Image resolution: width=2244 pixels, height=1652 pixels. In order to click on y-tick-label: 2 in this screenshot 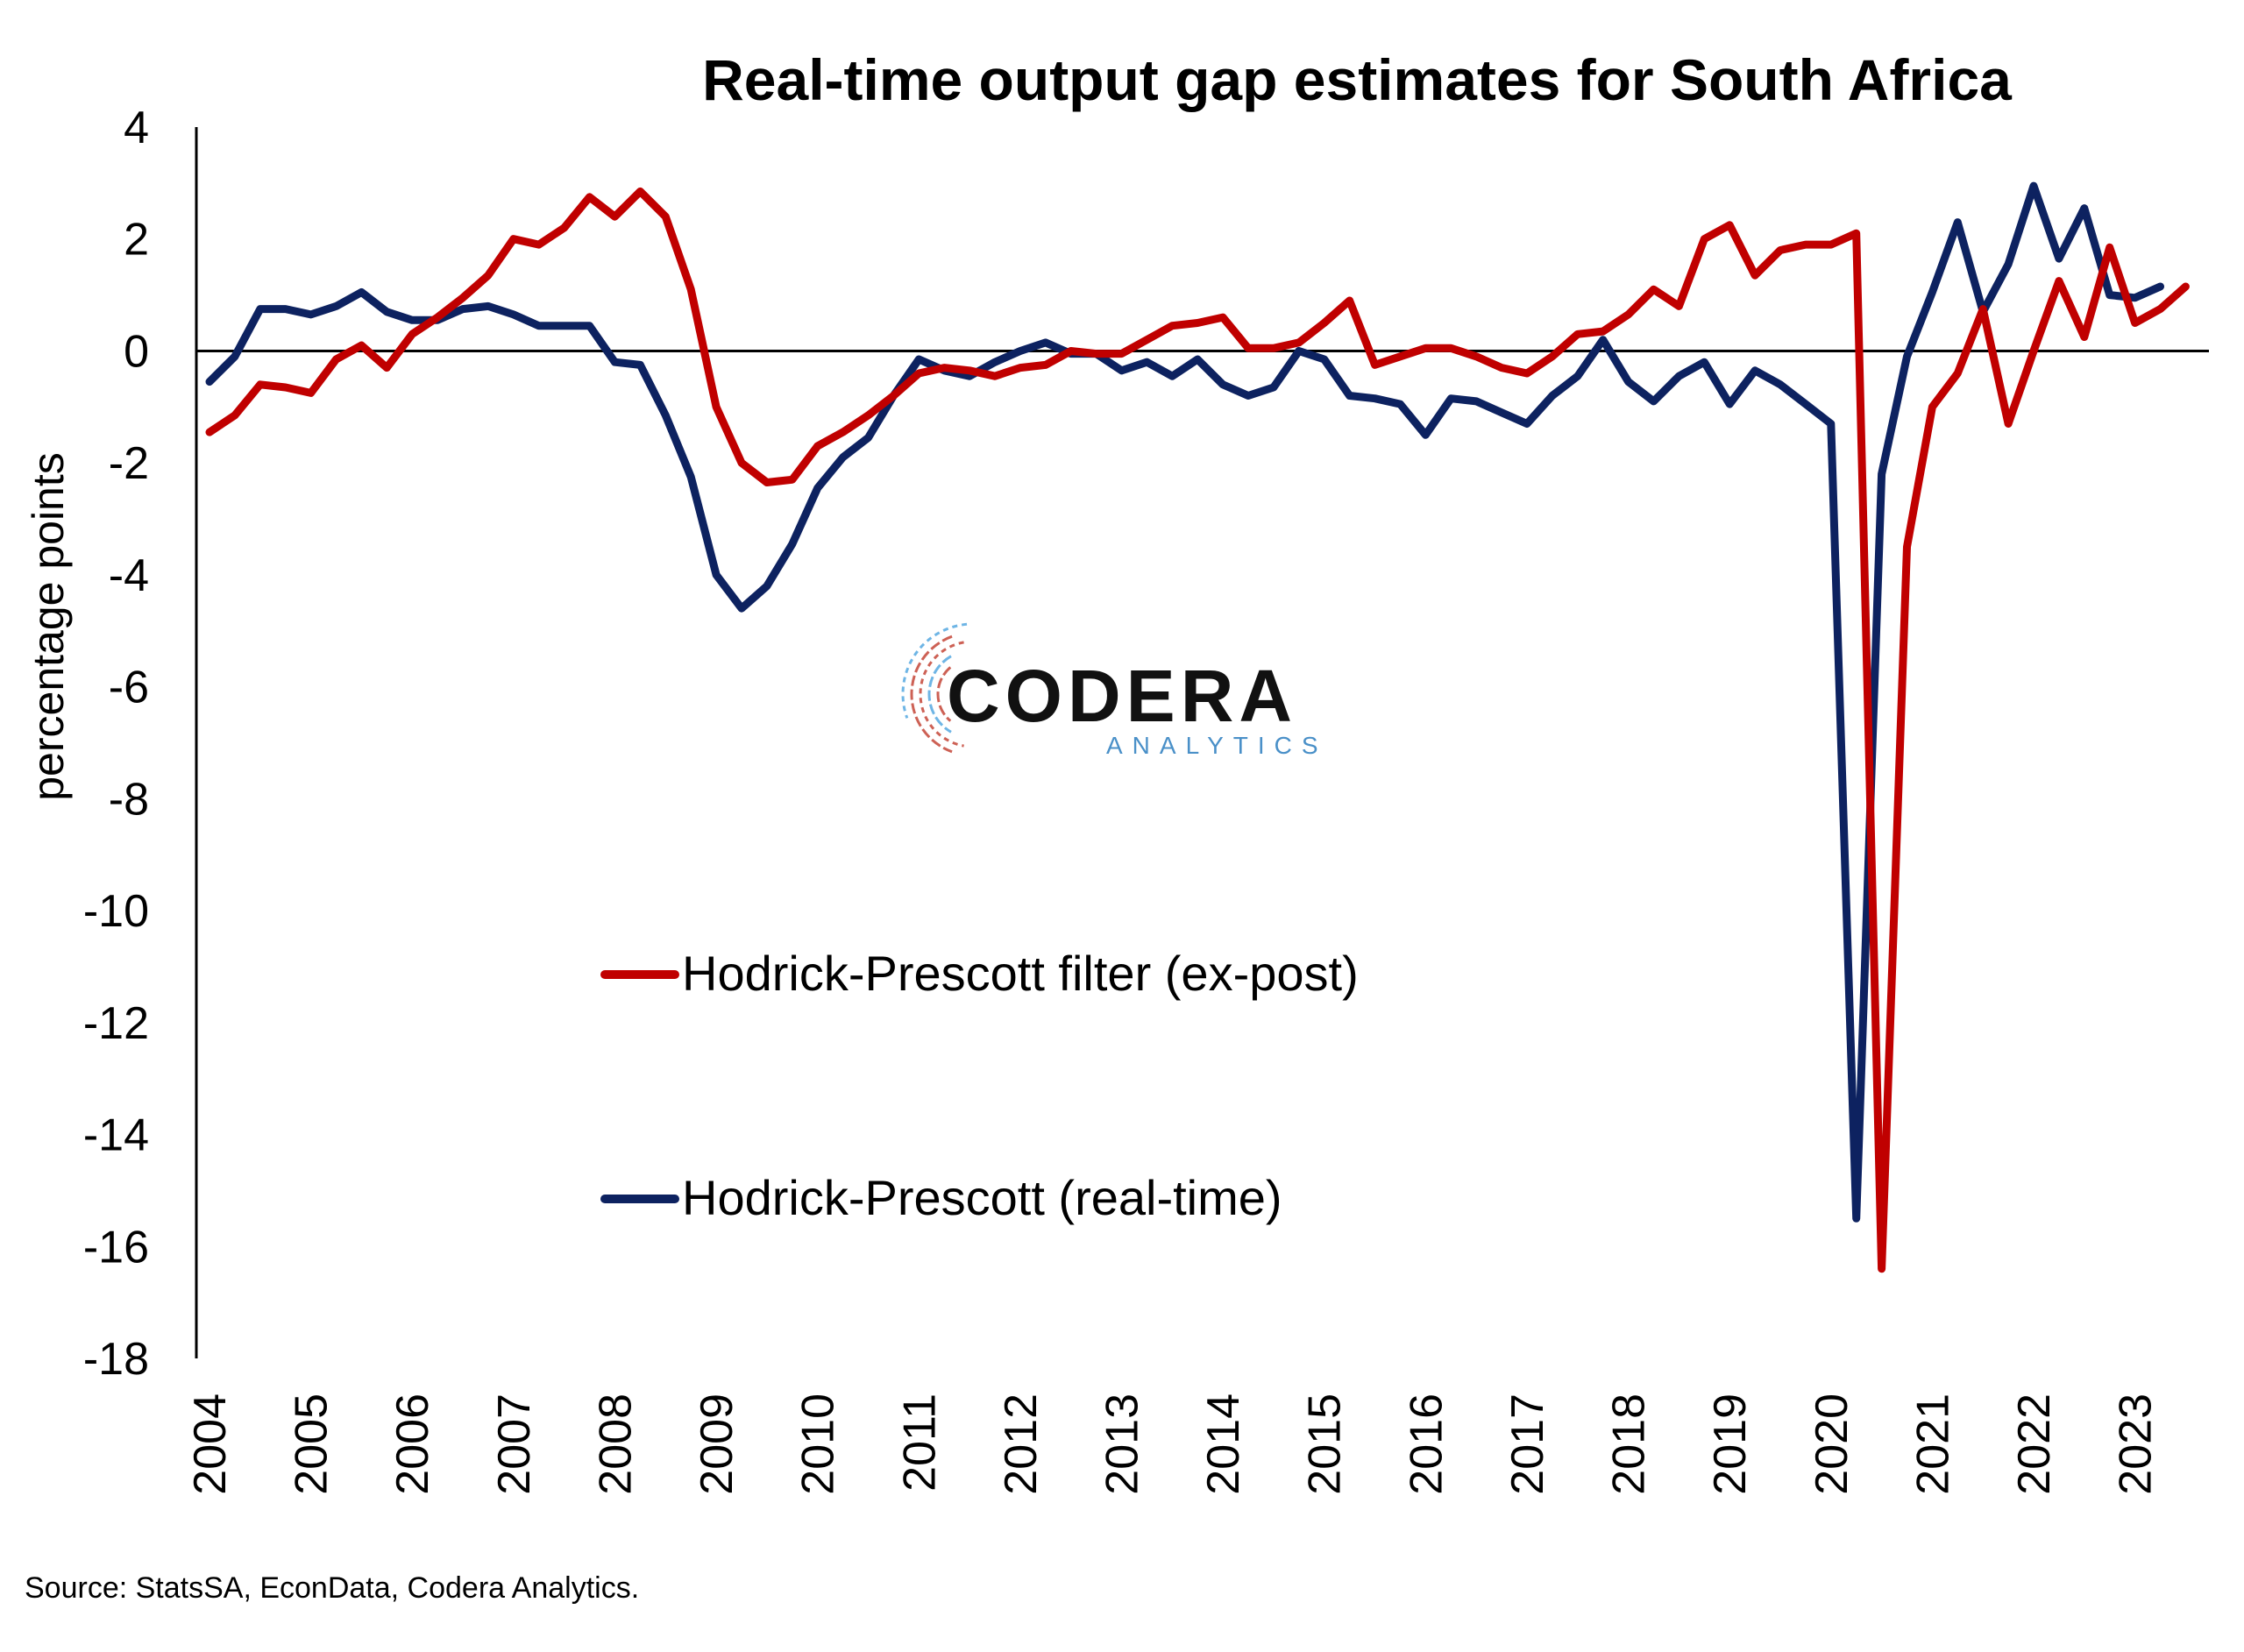, I will do `click(136, 240)`.